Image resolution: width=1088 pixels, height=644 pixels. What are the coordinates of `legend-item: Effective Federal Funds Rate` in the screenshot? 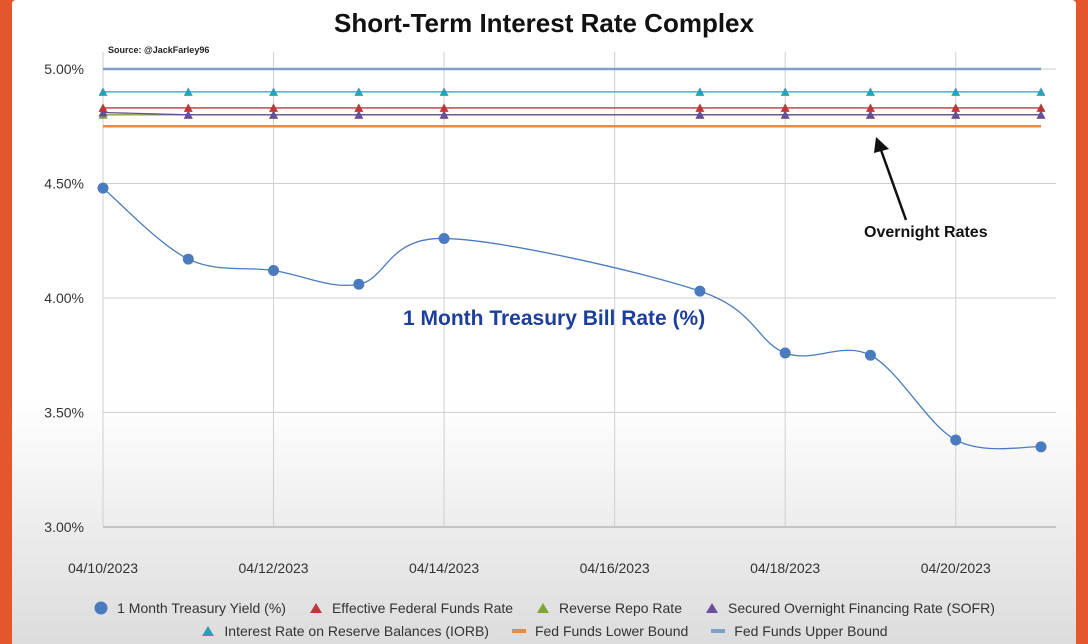 It's located at (410, 608).